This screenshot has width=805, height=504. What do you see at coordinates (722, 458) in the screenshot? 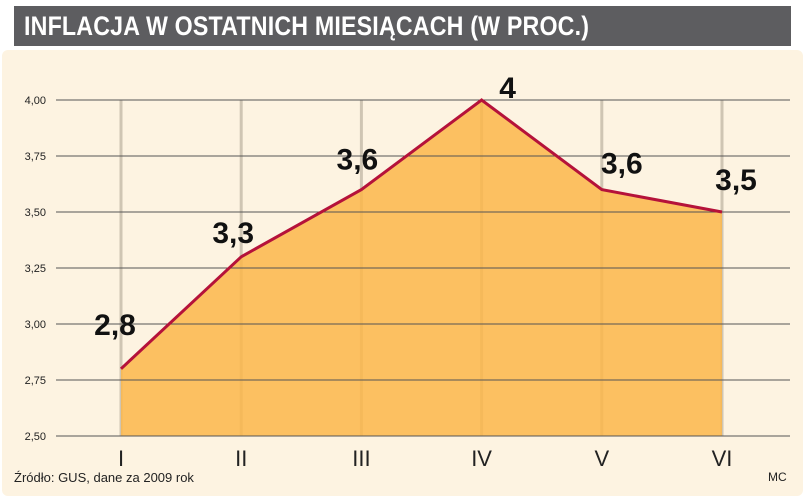
I see `x-tick-label: VI` at bounding box center [722, 458].